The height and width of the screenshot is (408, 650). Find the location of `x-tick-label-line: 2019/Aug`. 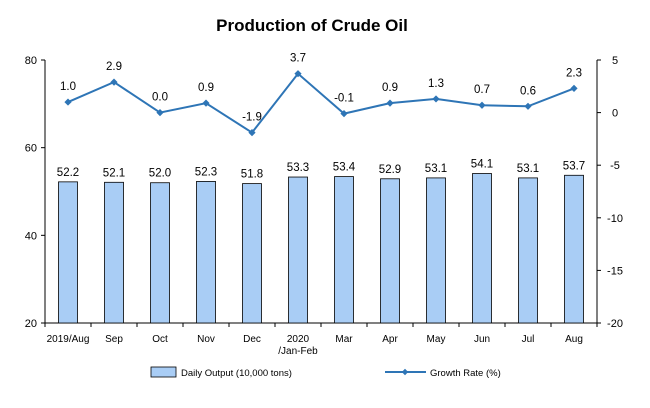

x-tick-label-line: 2019/Aug is located at coordinates (68, 339).